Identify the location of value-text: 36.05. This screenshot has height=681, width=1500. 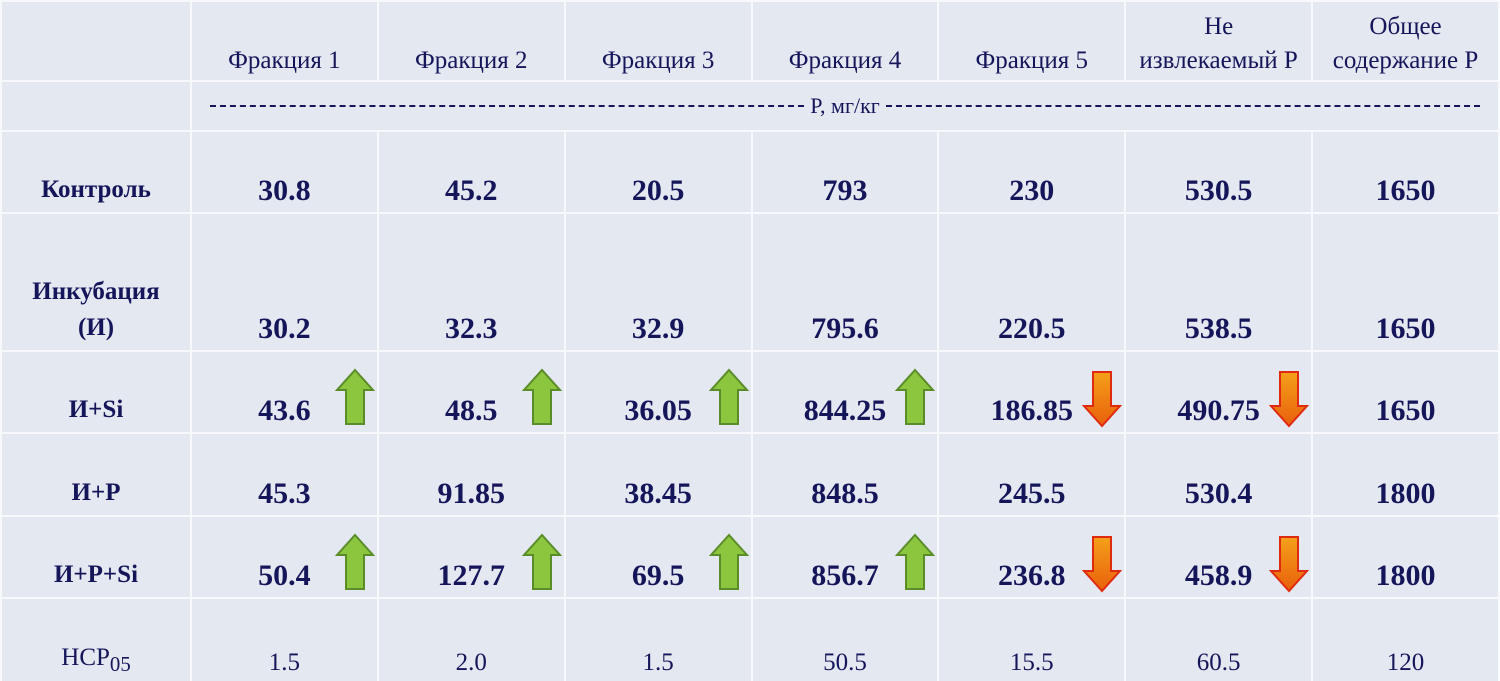
(658, 410).